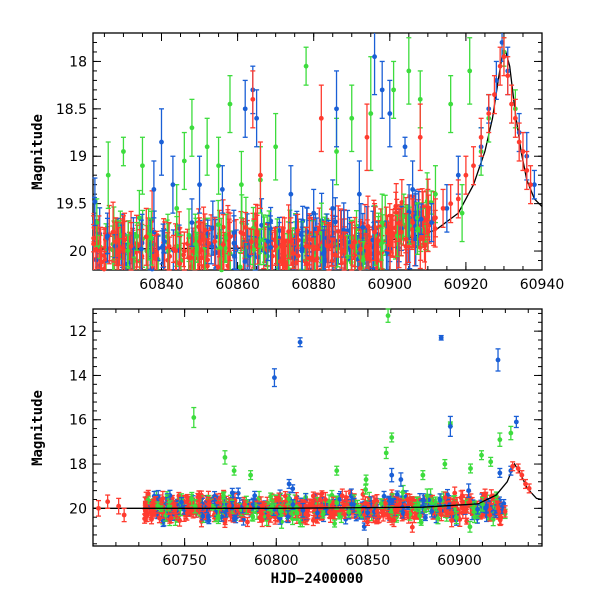 The height and width of the screenshot is (600, 600). What do you see at coordinates (78, 157) in the screenshot?
I see `y-tick-label: 19` at bounding box center [78, 157].